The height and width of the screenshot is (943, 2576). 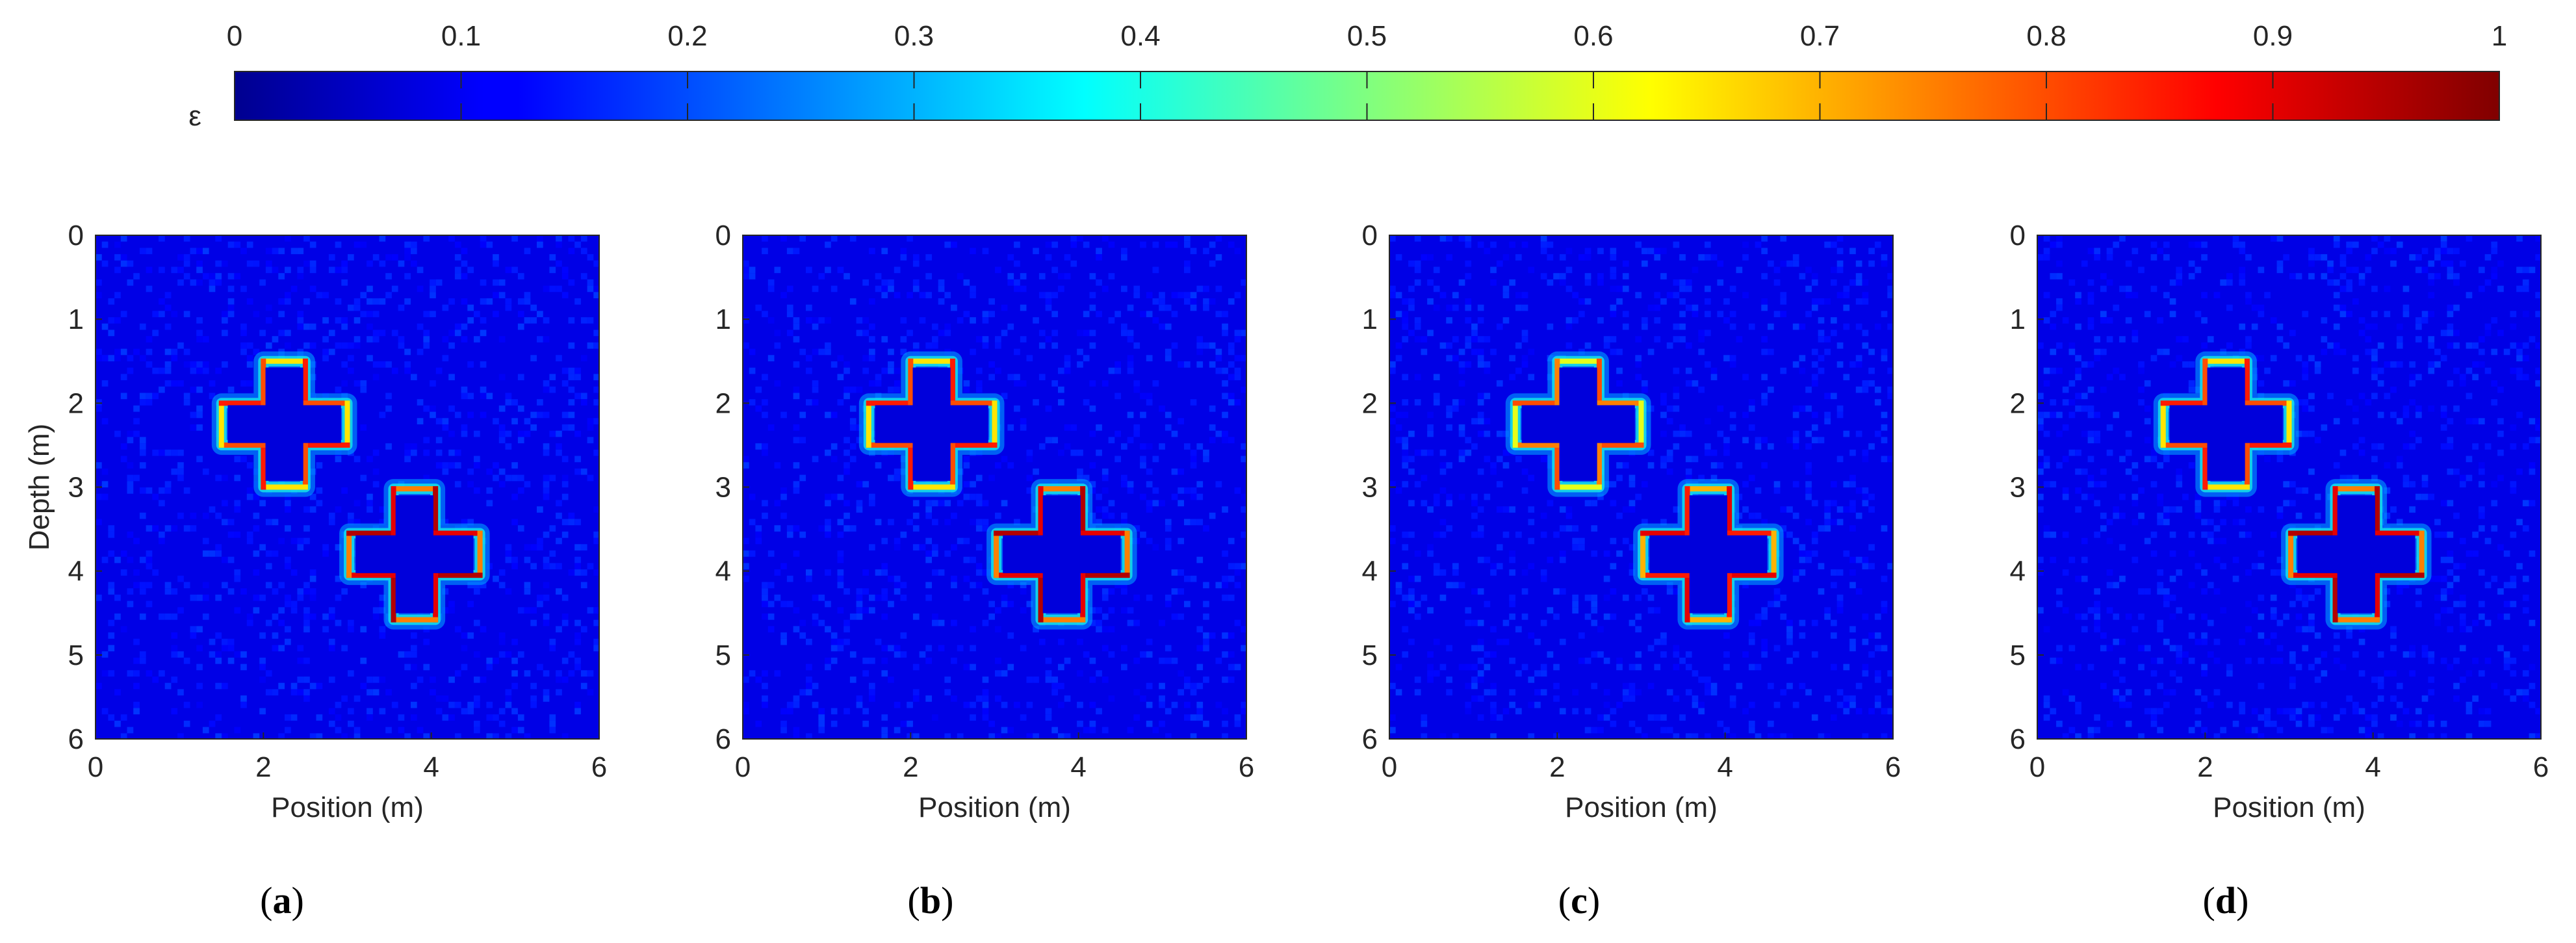 What do you see at coordinates (2205, 767) in the screenshot?
I see `x-tick-label: 2` at bounding box center [2205, 767].